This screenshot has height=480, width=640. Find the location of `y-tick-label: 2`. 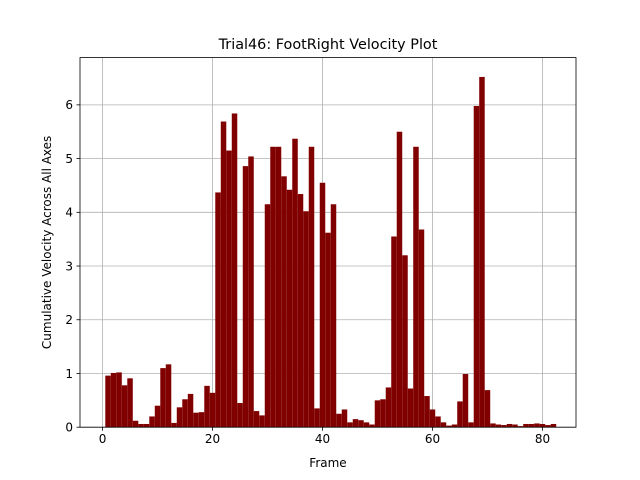

y-tick-label: 2 is located at coordinates (69, 320).